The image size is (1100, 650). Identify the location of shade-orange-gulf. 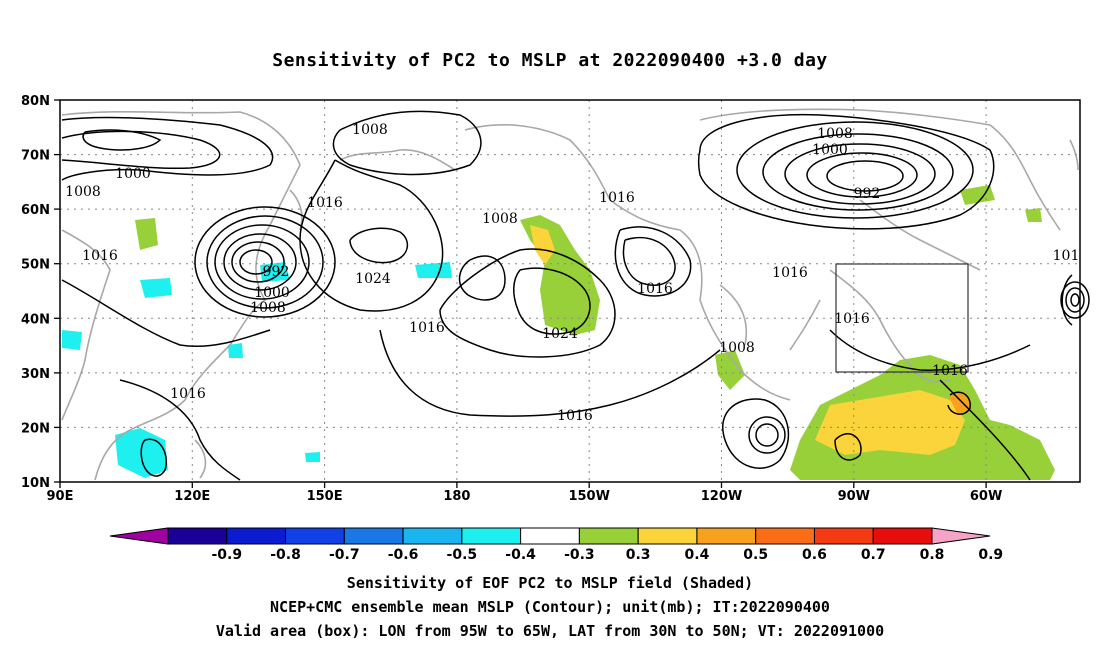
(960, 403).